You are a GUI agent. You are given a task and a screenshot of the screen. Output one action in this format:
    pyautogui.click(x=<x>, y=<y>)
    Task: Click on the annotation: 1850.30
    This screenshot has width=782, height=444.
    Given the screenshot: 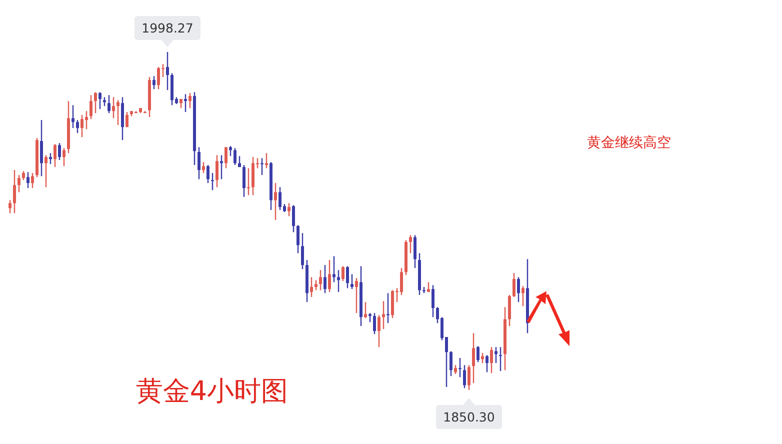 What is the action you would take?
    pyautogui.click(x=469, y=417)
    